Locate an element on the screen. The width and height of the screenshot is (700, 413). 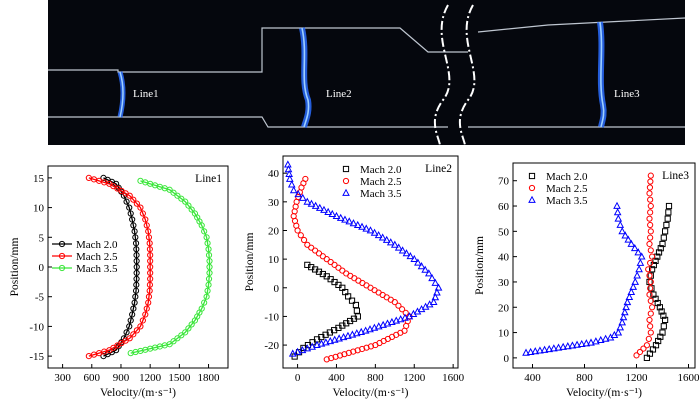
legend-label: Mach 2.5 is located at coordinates (567, 189).